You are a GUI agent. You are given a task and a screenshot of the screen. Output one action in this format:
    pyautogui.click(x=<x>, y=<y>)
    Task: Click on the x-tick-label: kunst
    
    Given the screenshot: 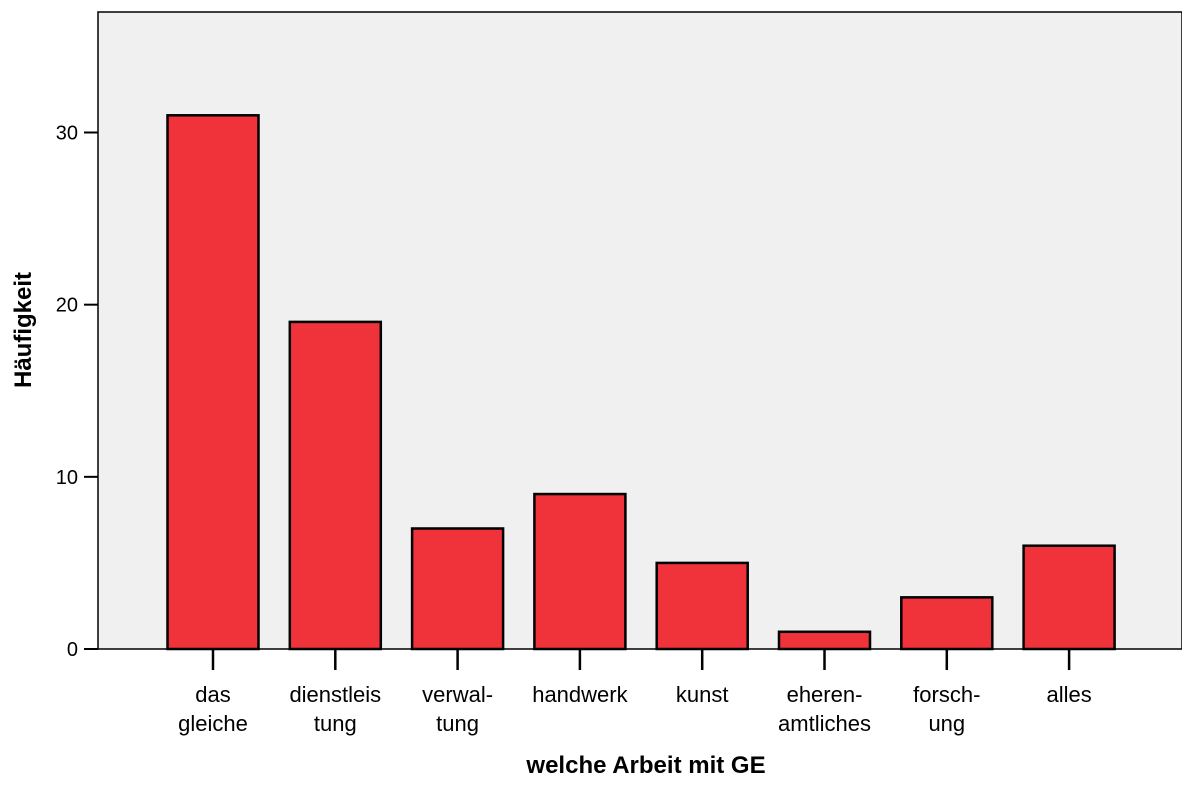 What is the action you would take?
    pyautogui.click(x=702, y=694)
    